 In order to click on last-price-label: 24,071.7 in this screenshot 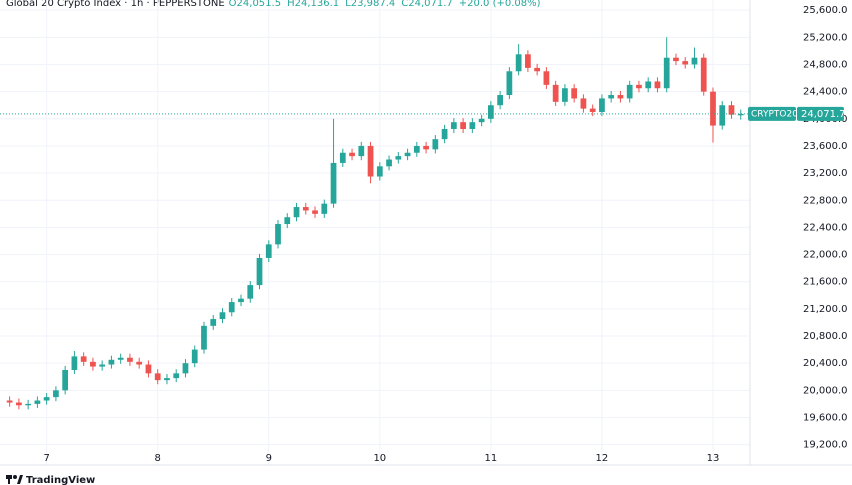, I will do `click(823, 114)`.